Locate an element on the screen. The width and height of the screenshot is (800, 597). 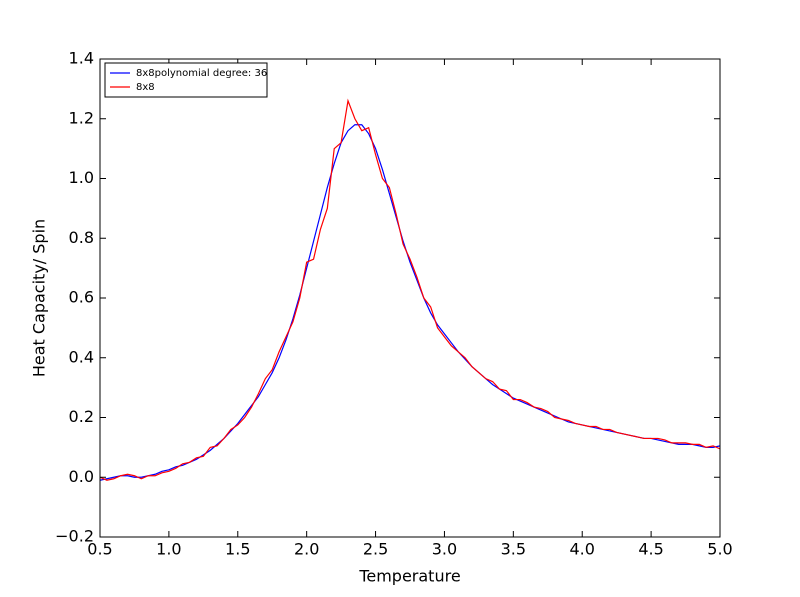
x-tick-label: 4.5 is located at coordinates (650, 549).